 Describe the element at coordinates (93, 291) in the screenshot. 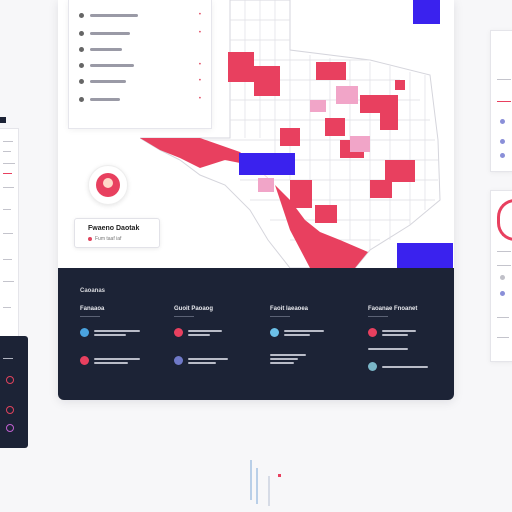

I see `footer-title: Caoanas` at that location.